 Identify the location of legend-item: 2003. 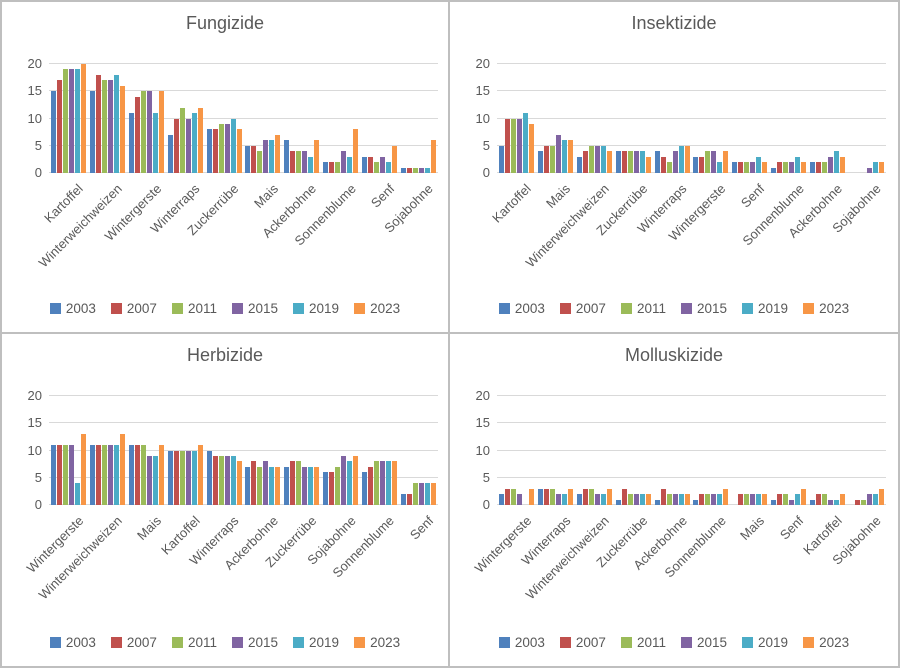
(72, 308).